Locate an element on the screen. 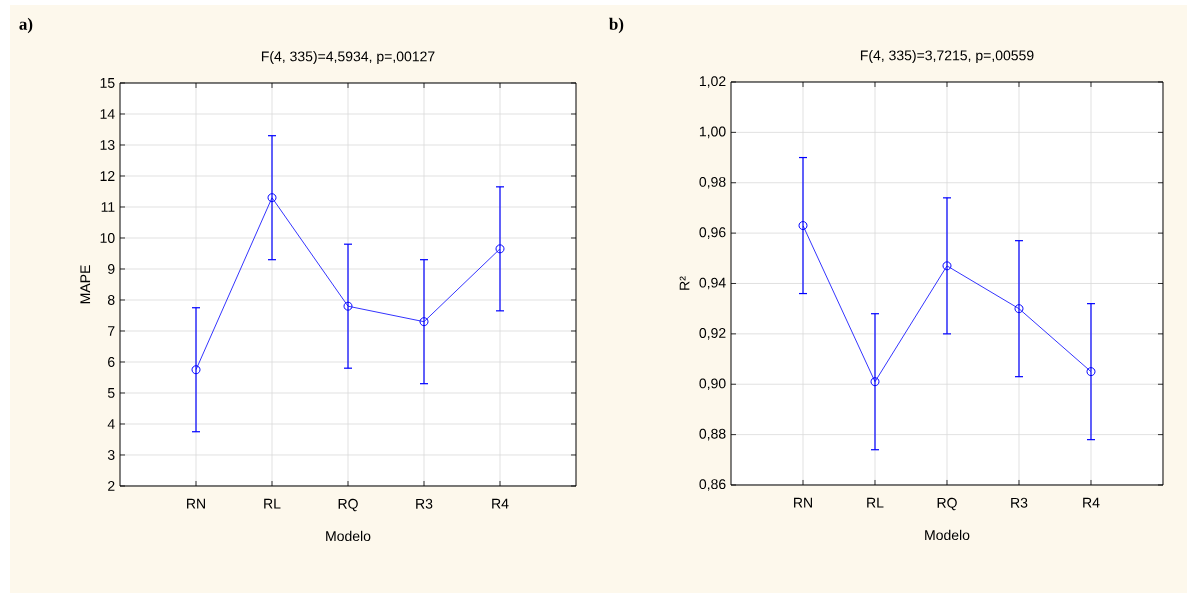 This screenshot has width=1187, height=593. y-tick-label: 8 is located at coordinates (111, 300).